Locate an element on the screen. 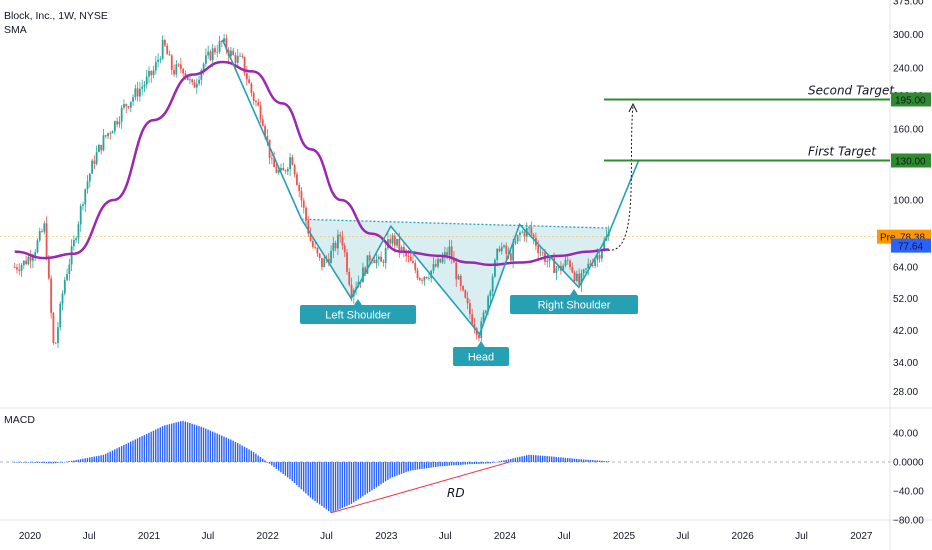 This screenshot has width=932, height=550. macd-indicator-label: MACD is located at coordinates (19, 420).